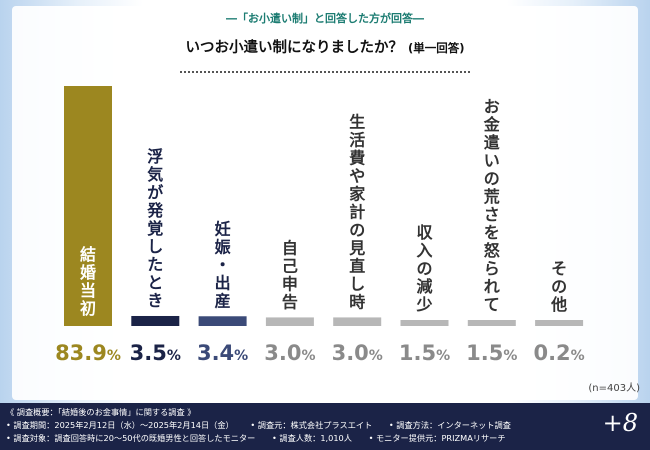  I want to click on category-label-7: その他, so click(558, 286).